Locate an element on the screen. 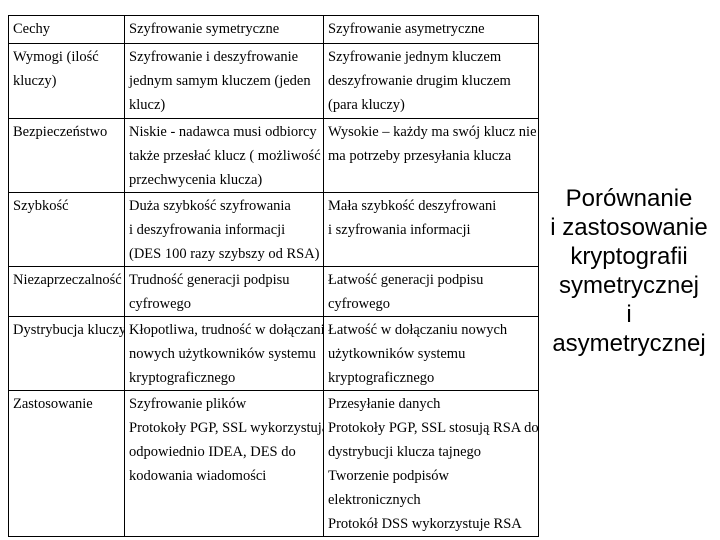  header-cell-features: Cechy is located at coordinates (66, 29).